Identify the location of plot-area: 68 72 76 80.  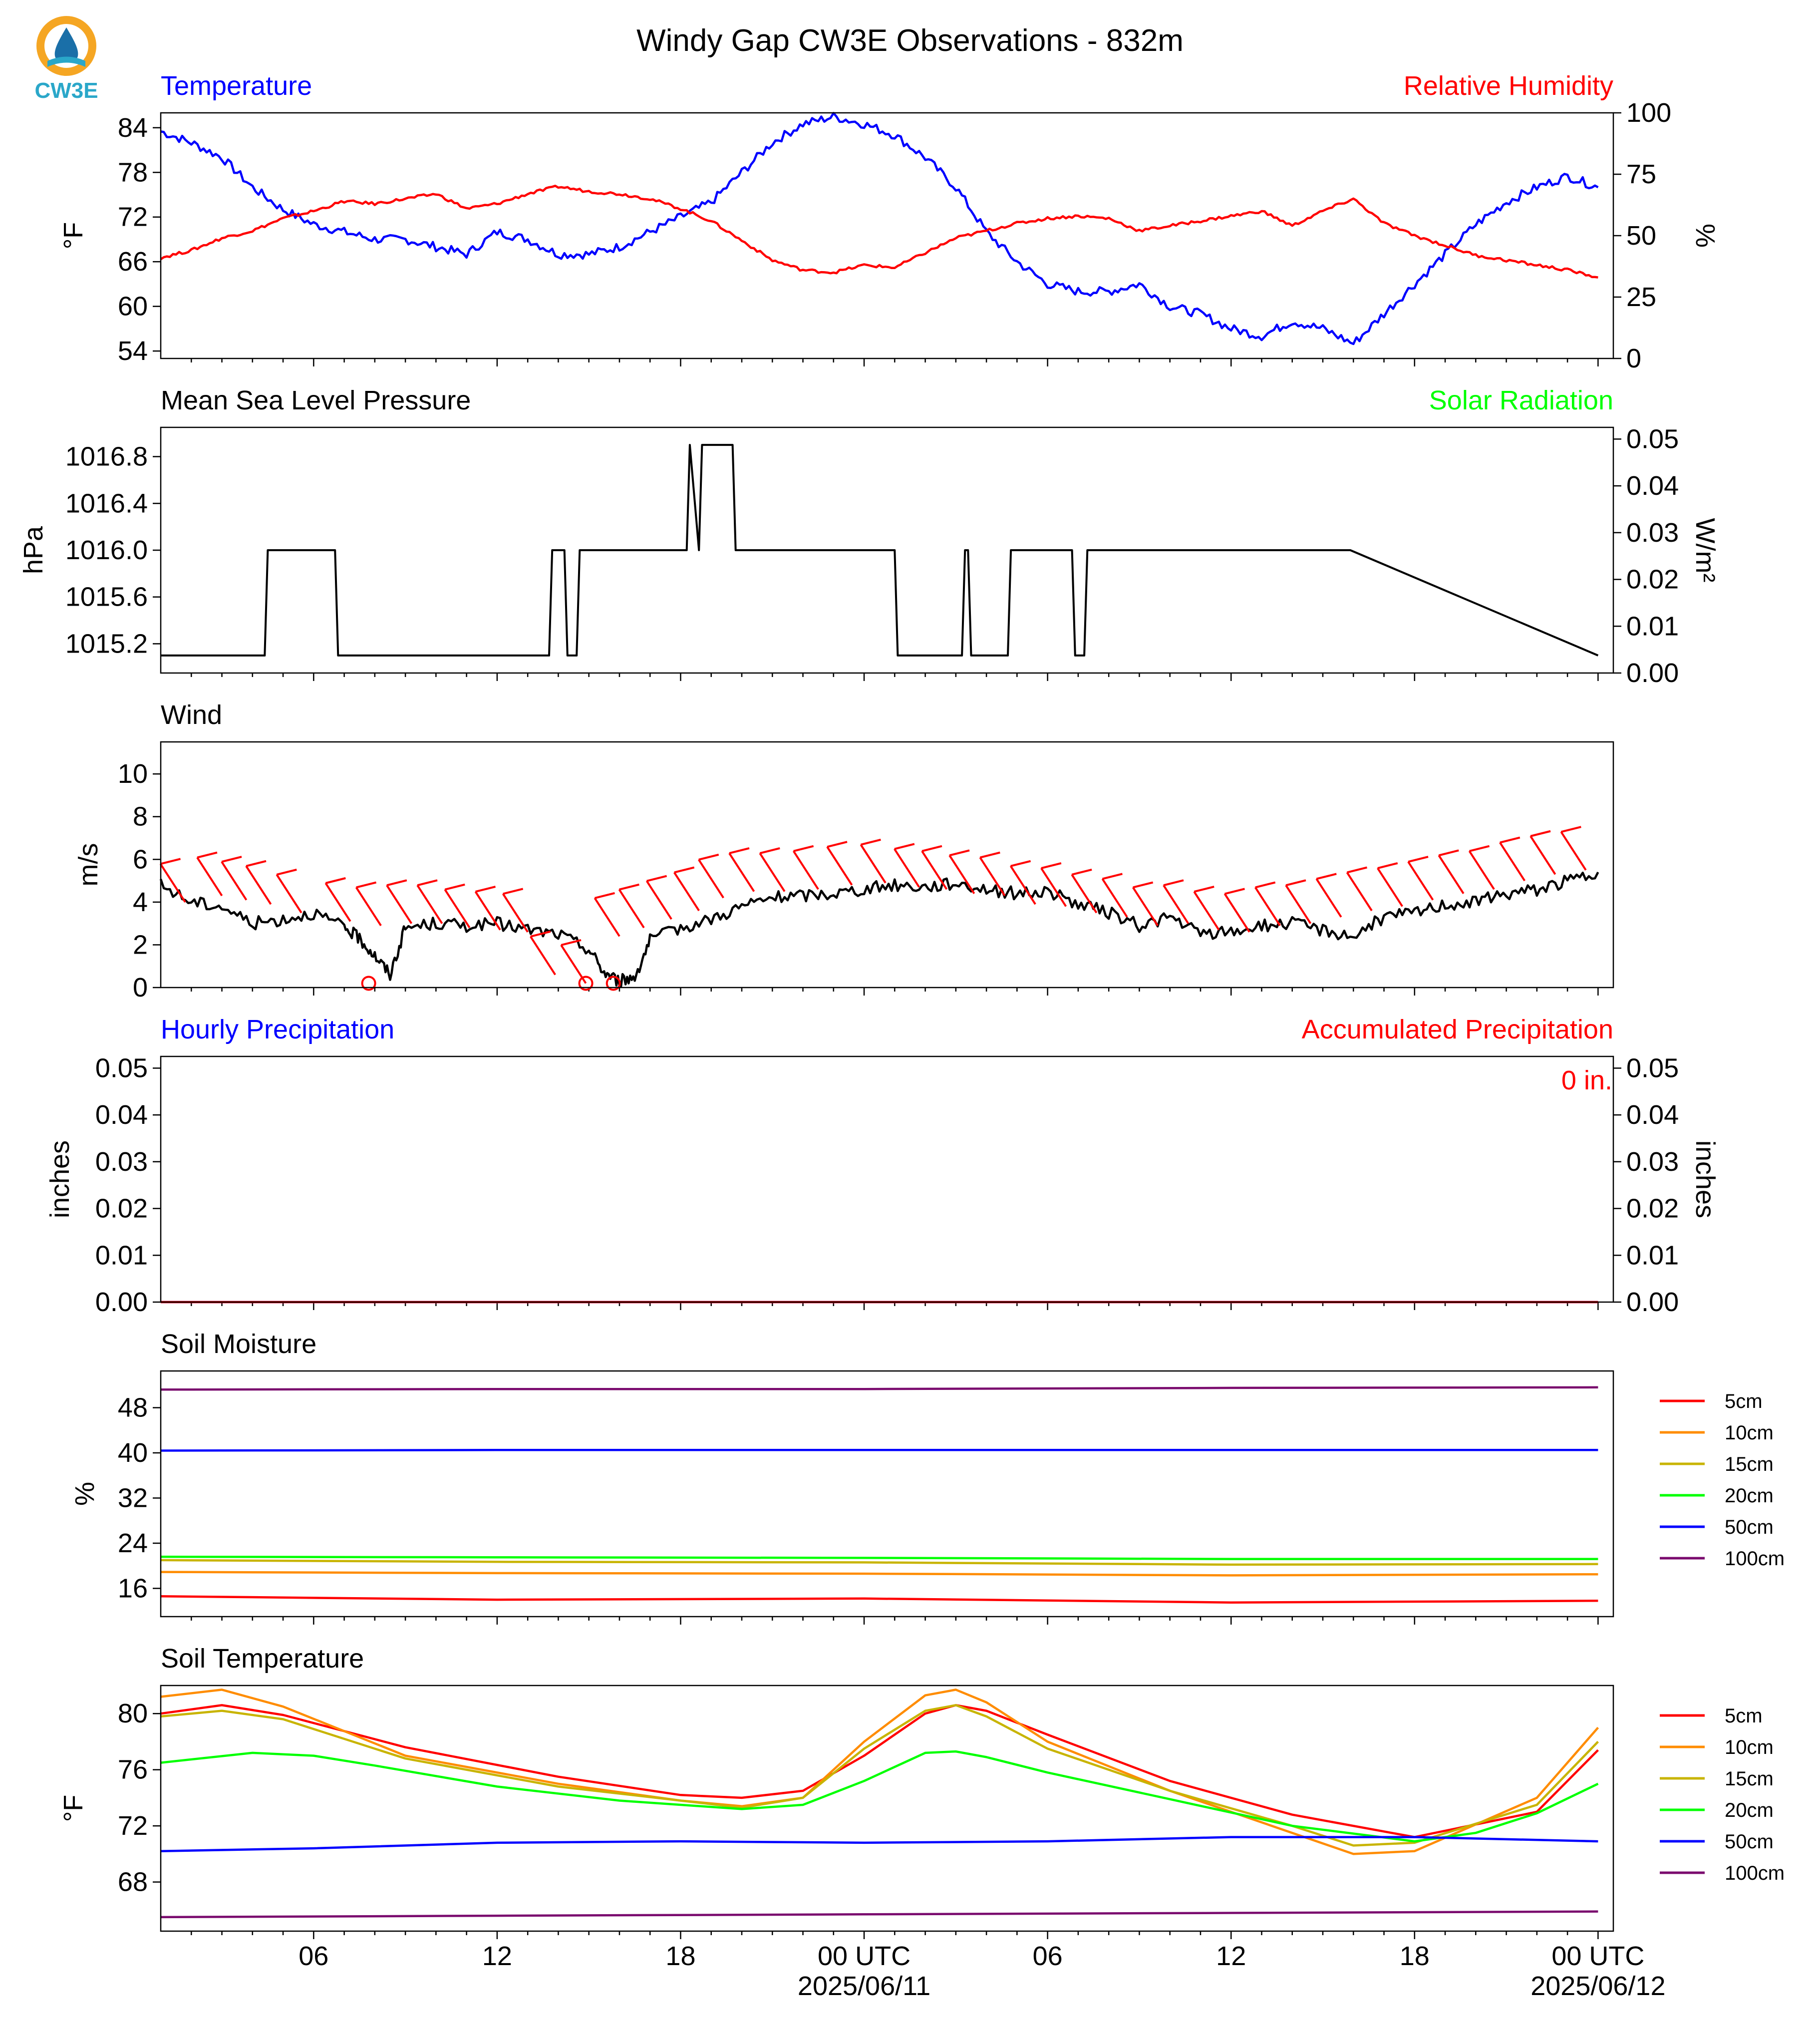
(858, 1814).